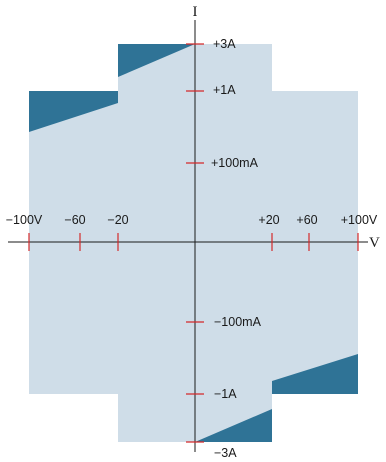 This screenshot has height=462, width=386. I want to click on x-tick-label: +60, so click(306, 220).